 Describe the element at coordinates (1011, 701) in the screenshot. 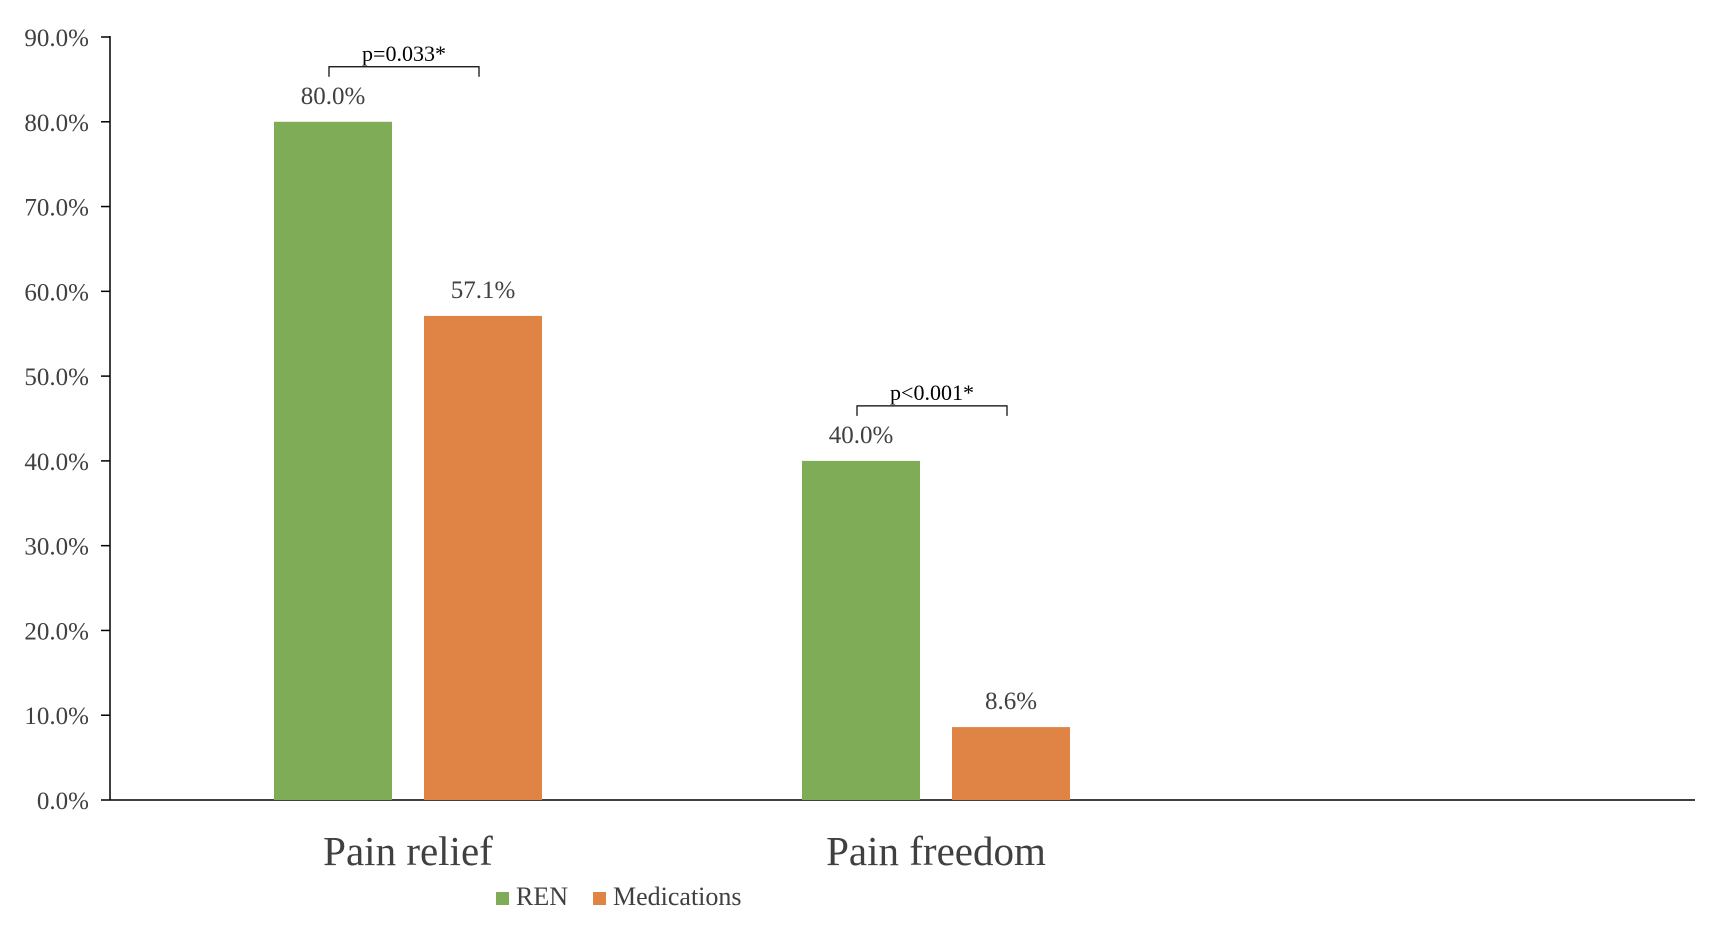

I see `data-label: 8.6%` at that location.